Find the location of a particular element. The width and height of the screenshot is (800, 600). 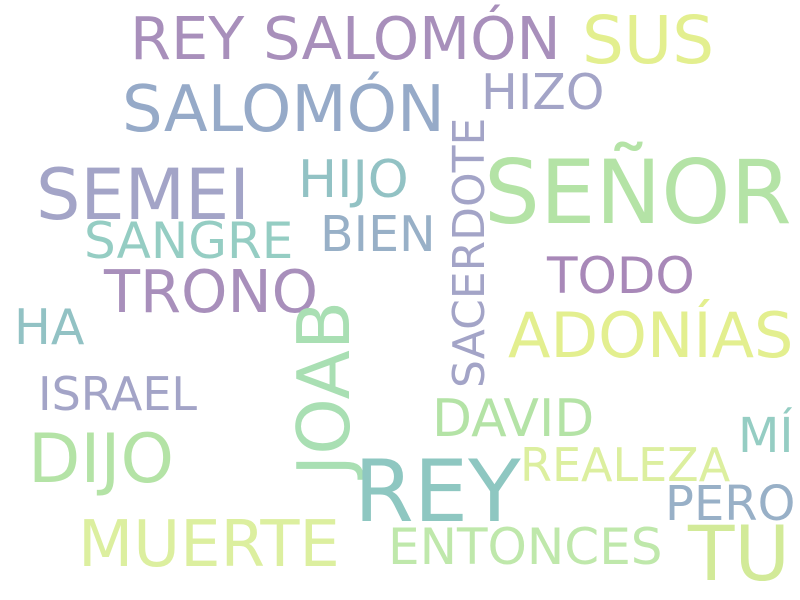

word-sangre: SANGRE is located at coordinates (189, 241).